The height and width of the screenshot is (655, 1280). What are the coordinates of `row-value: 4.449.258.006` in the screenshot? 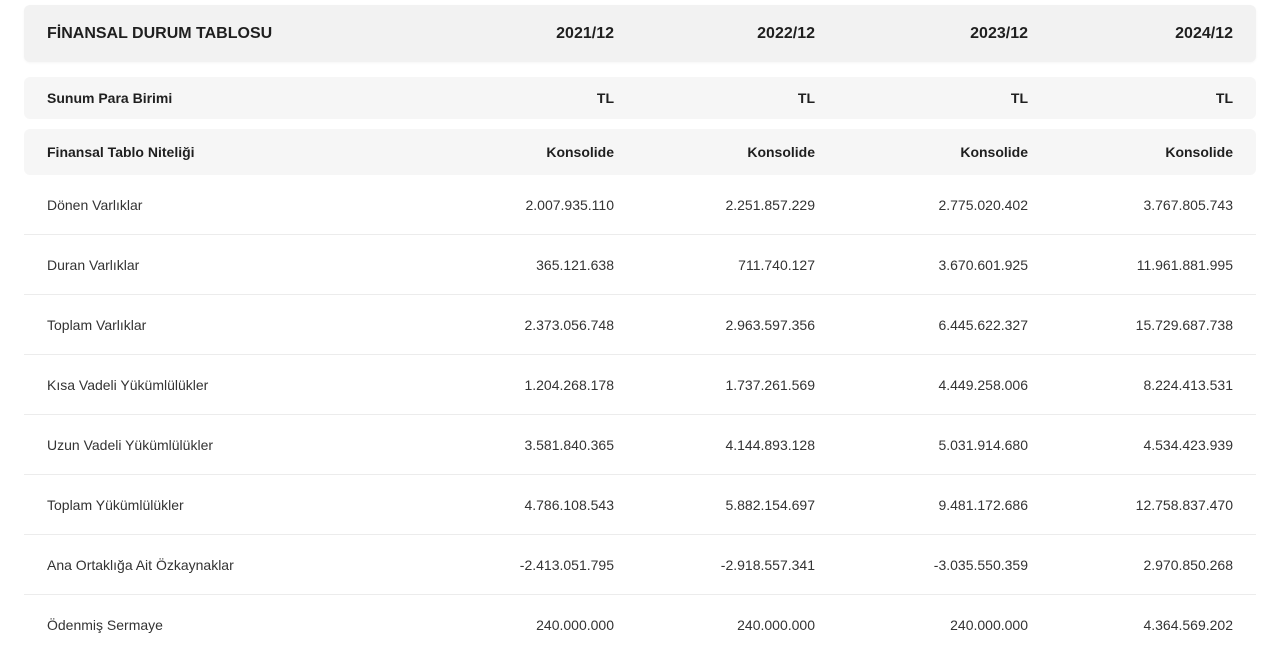 It's located at (983, 384).